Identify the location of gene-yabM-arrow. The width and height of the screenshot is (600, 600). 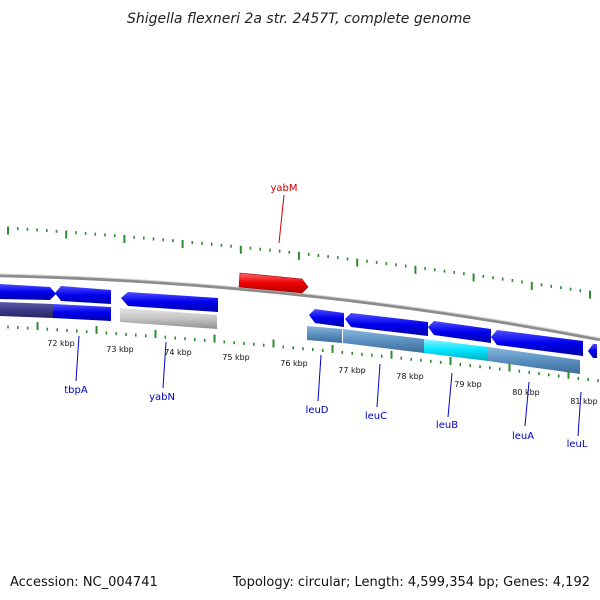
(273, 283).